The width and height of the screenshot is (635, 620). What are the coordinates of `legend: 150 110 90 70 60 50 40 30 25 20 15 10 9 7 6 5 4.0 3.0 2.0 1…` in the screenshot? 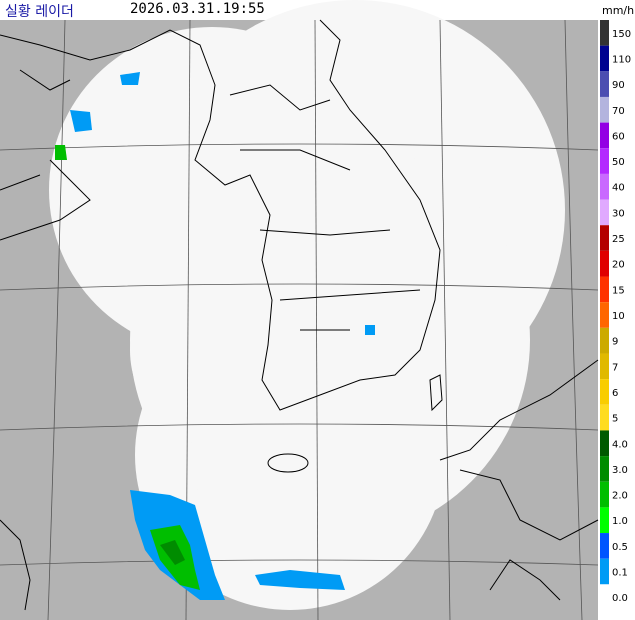 It's located at (615, 315).